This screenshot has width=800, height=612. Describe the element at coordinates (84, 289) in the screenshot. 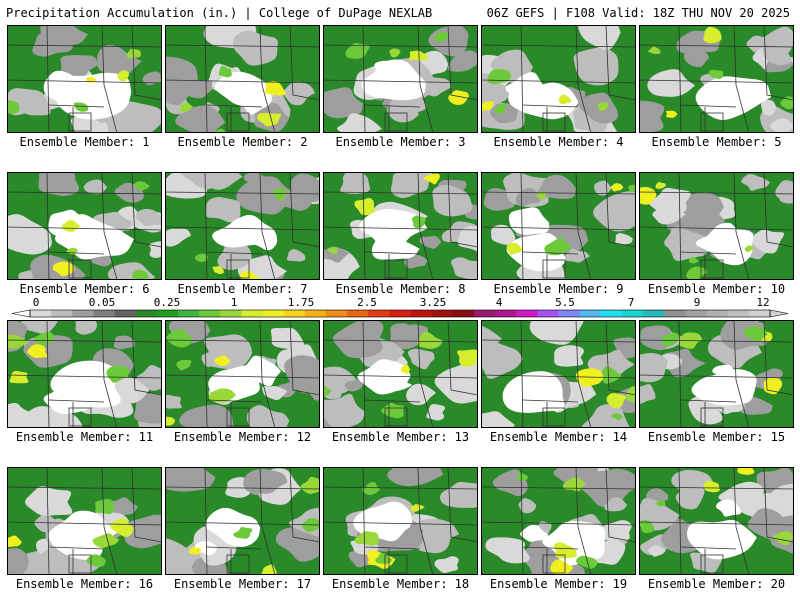

I see `member-label: Ensemble Member: 6` at that location.